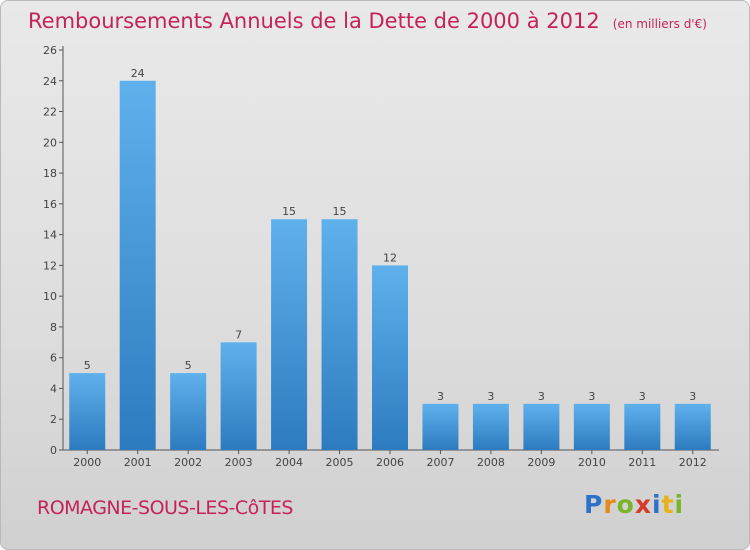 This screenshot has height=550, width=750. What do you see at coordinates (634, 504) in the screenshot?
I see `proxiti-logo: Proxiti` at bounding box center [634, 504].